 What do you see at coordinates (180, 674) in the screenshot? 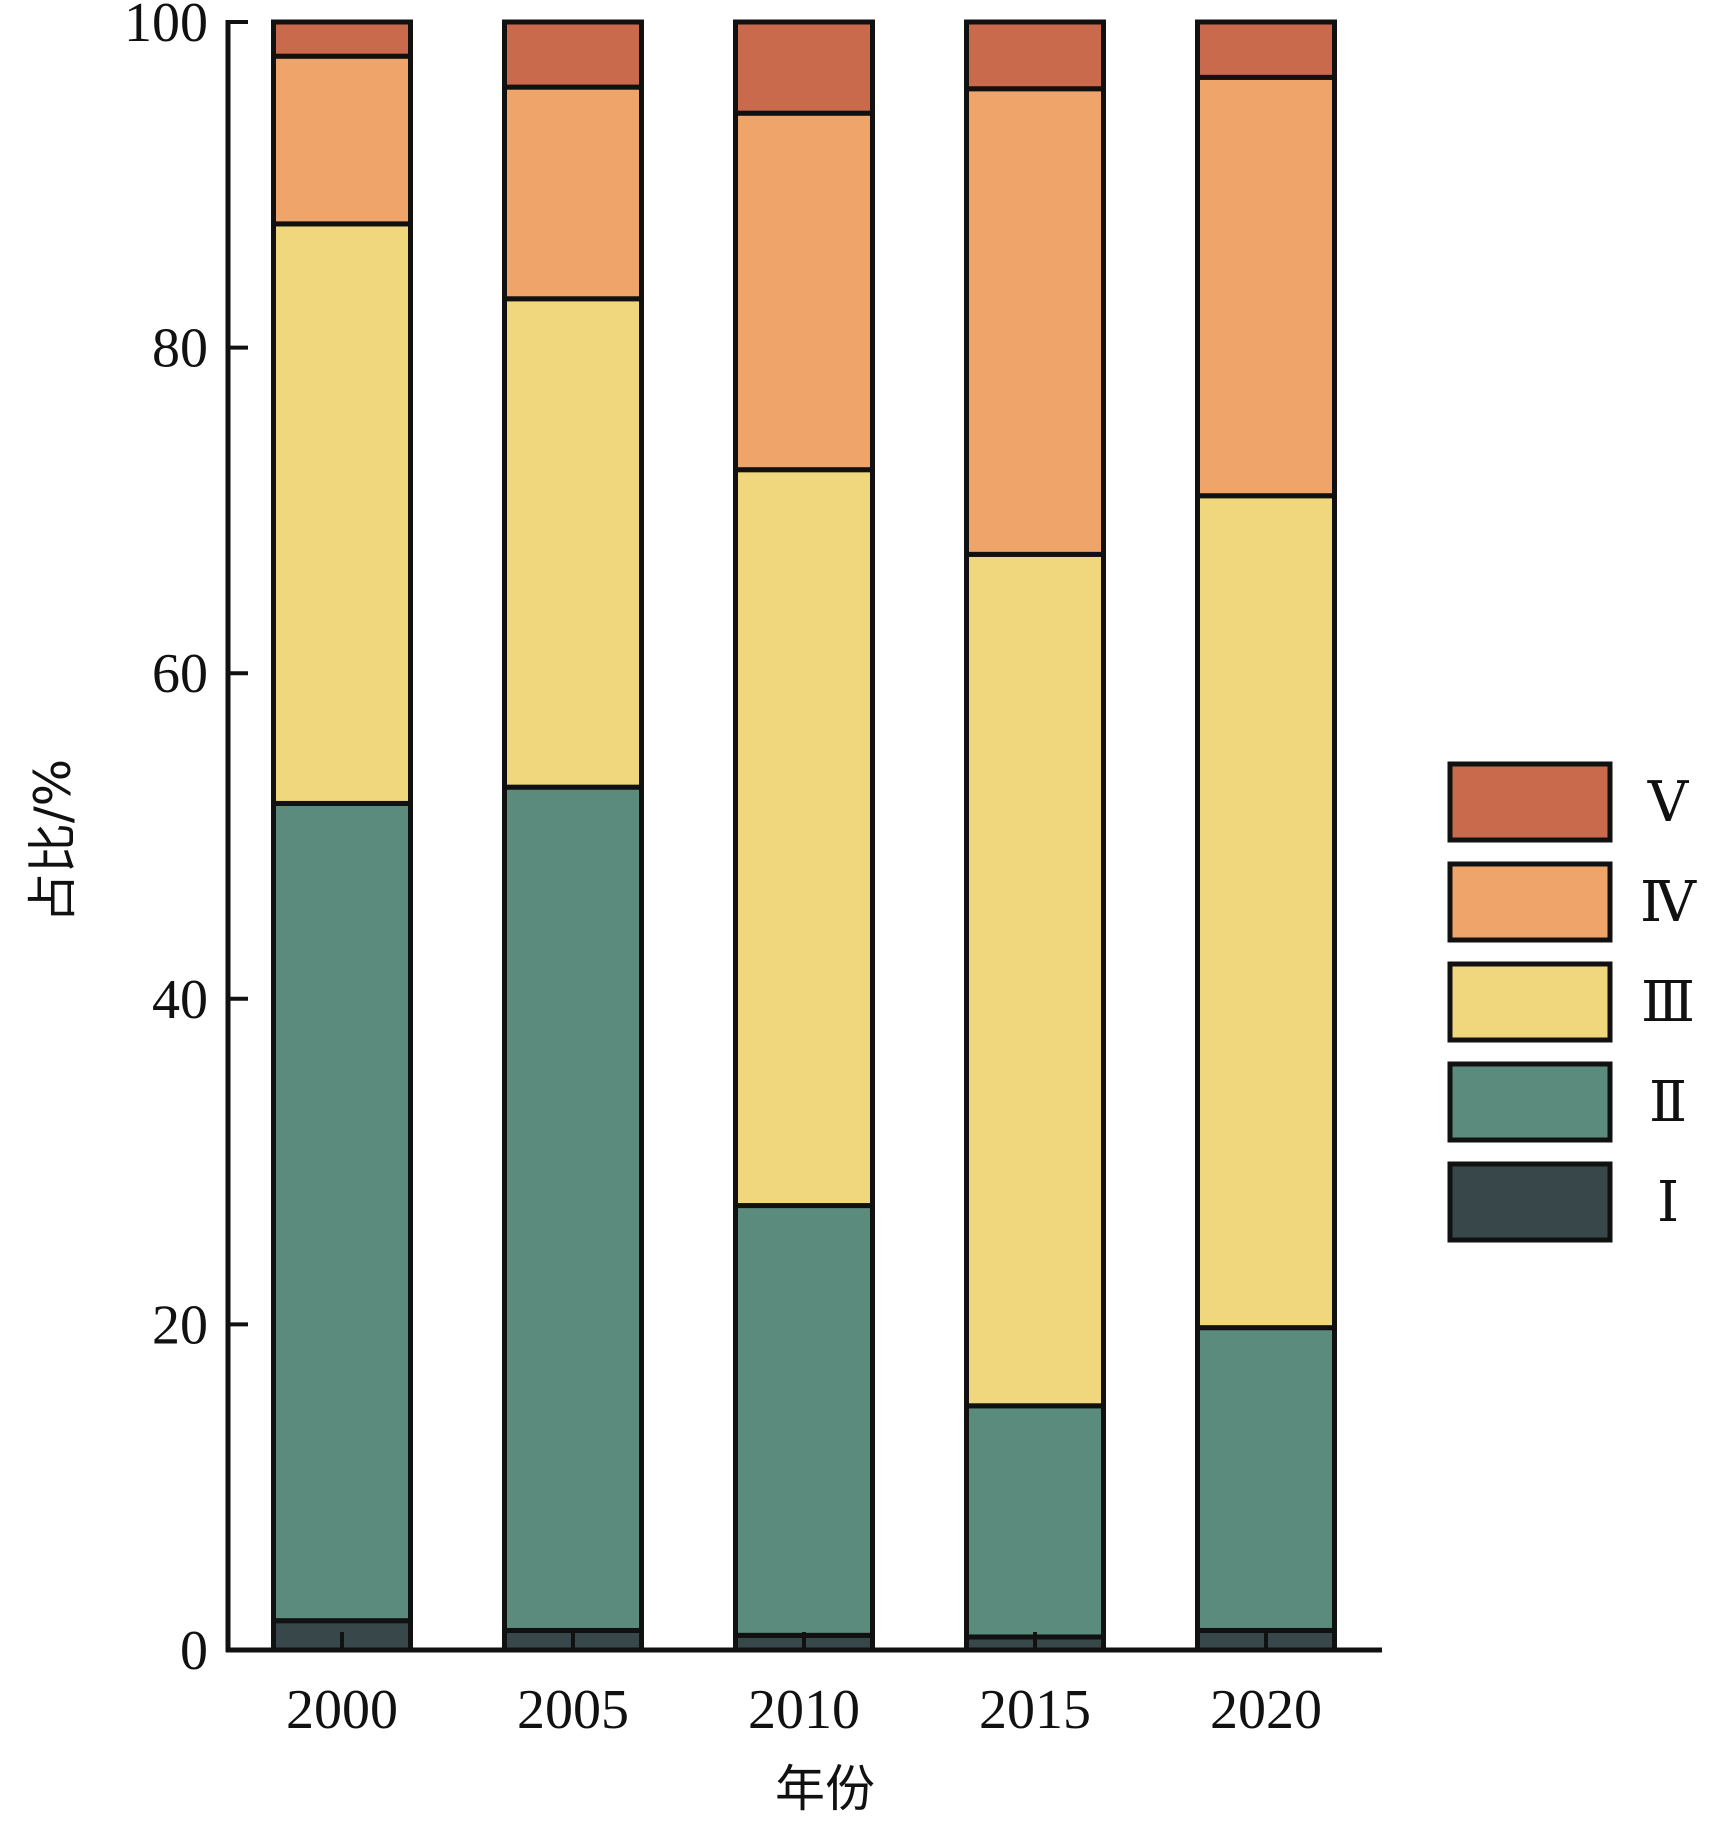
I see `y-tick-label: 60` at bounding box center [180, 674].